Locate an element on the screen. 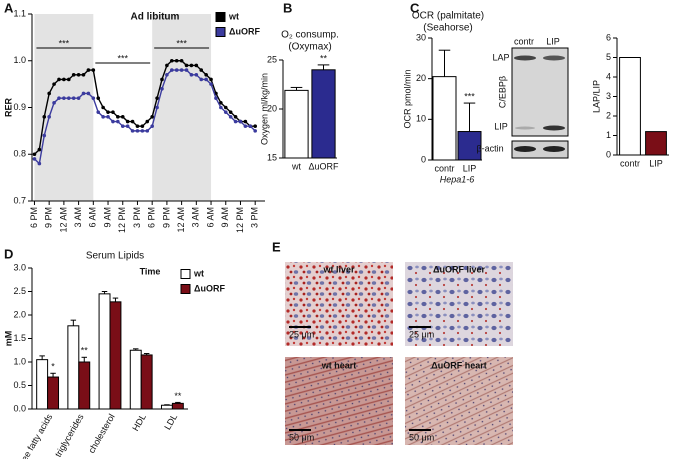  x-tick-label: 6 AM is located at coordinates (93, 217).